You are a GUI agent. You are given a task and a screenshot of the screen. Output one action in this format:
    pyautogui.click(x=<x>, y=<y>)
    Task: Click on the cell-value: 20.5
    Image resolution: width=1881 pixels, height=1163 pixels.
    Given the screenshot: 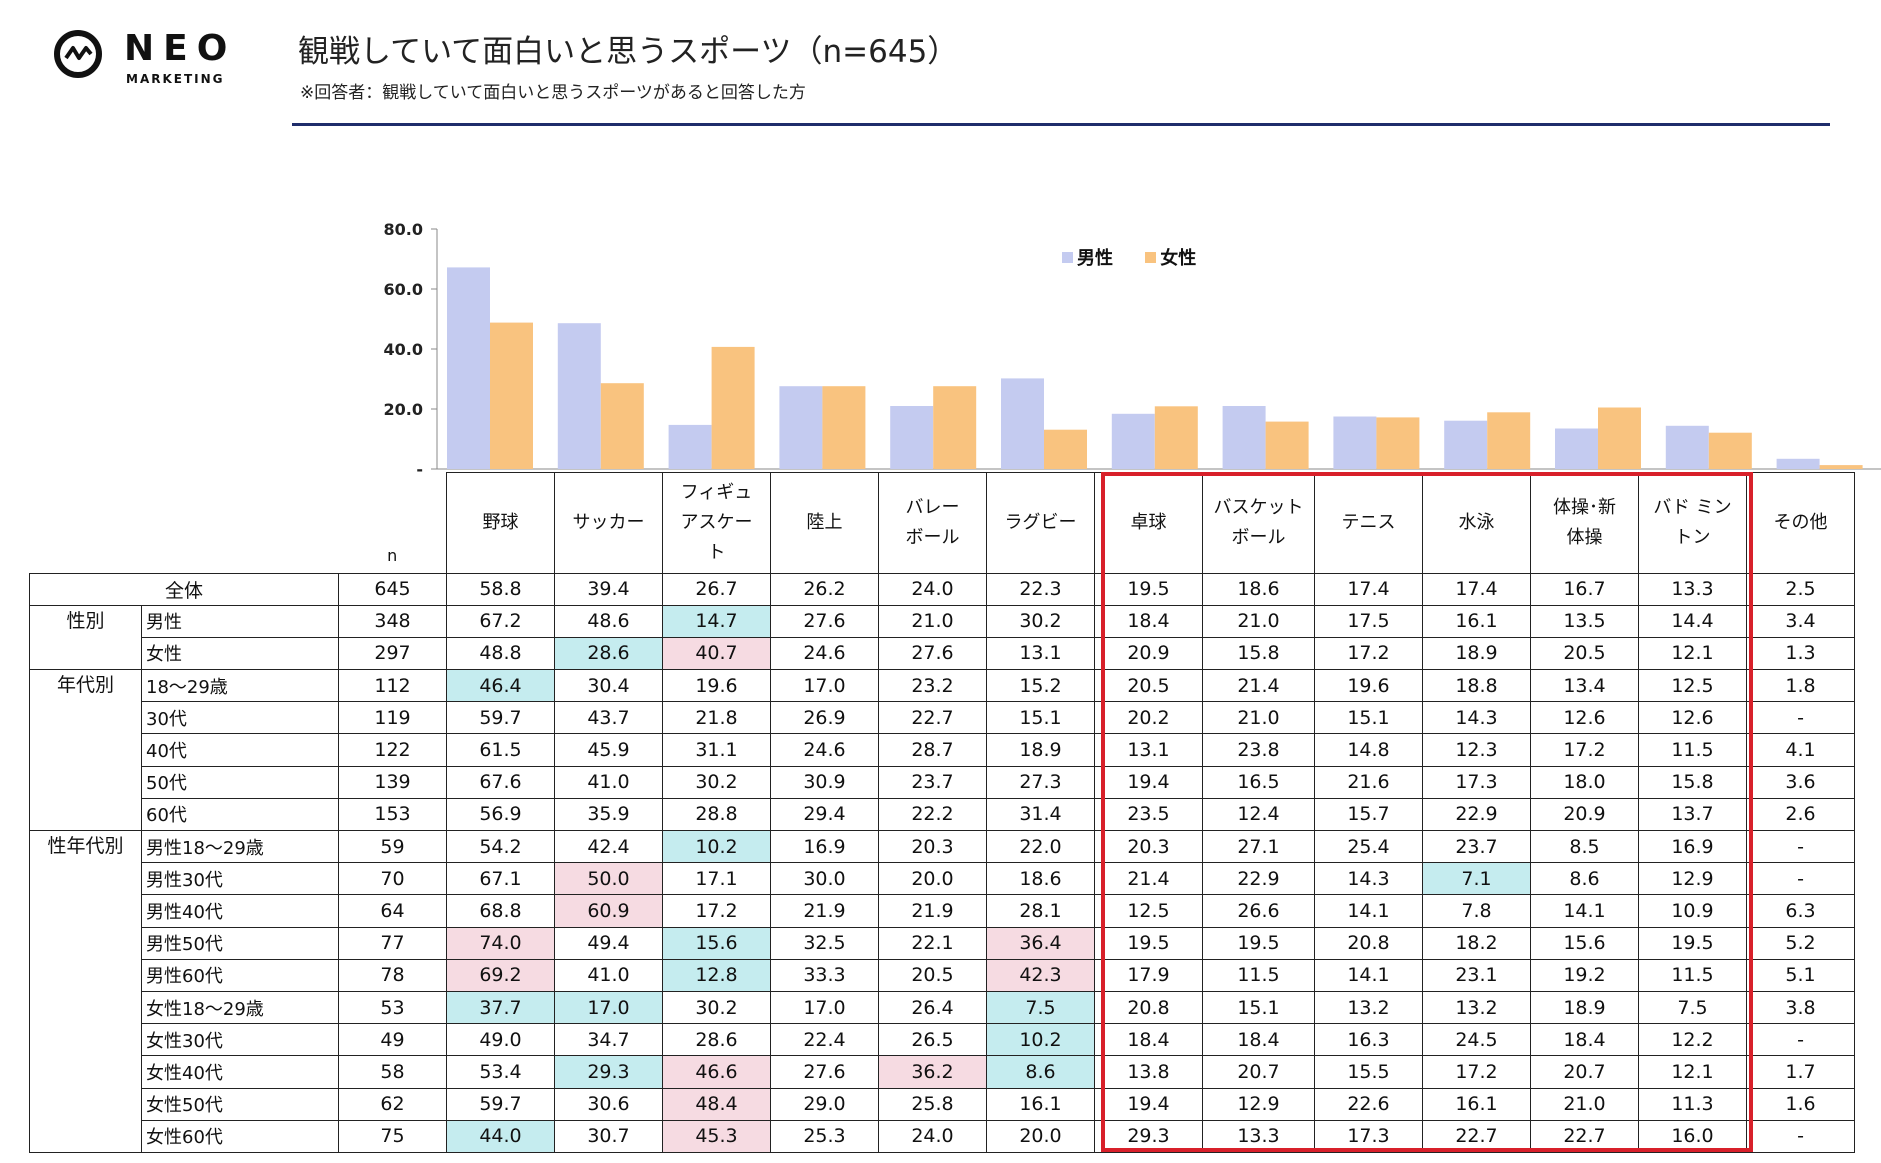 What is the action you would take?
    pyautogui.click(x=1584, y=653)
    